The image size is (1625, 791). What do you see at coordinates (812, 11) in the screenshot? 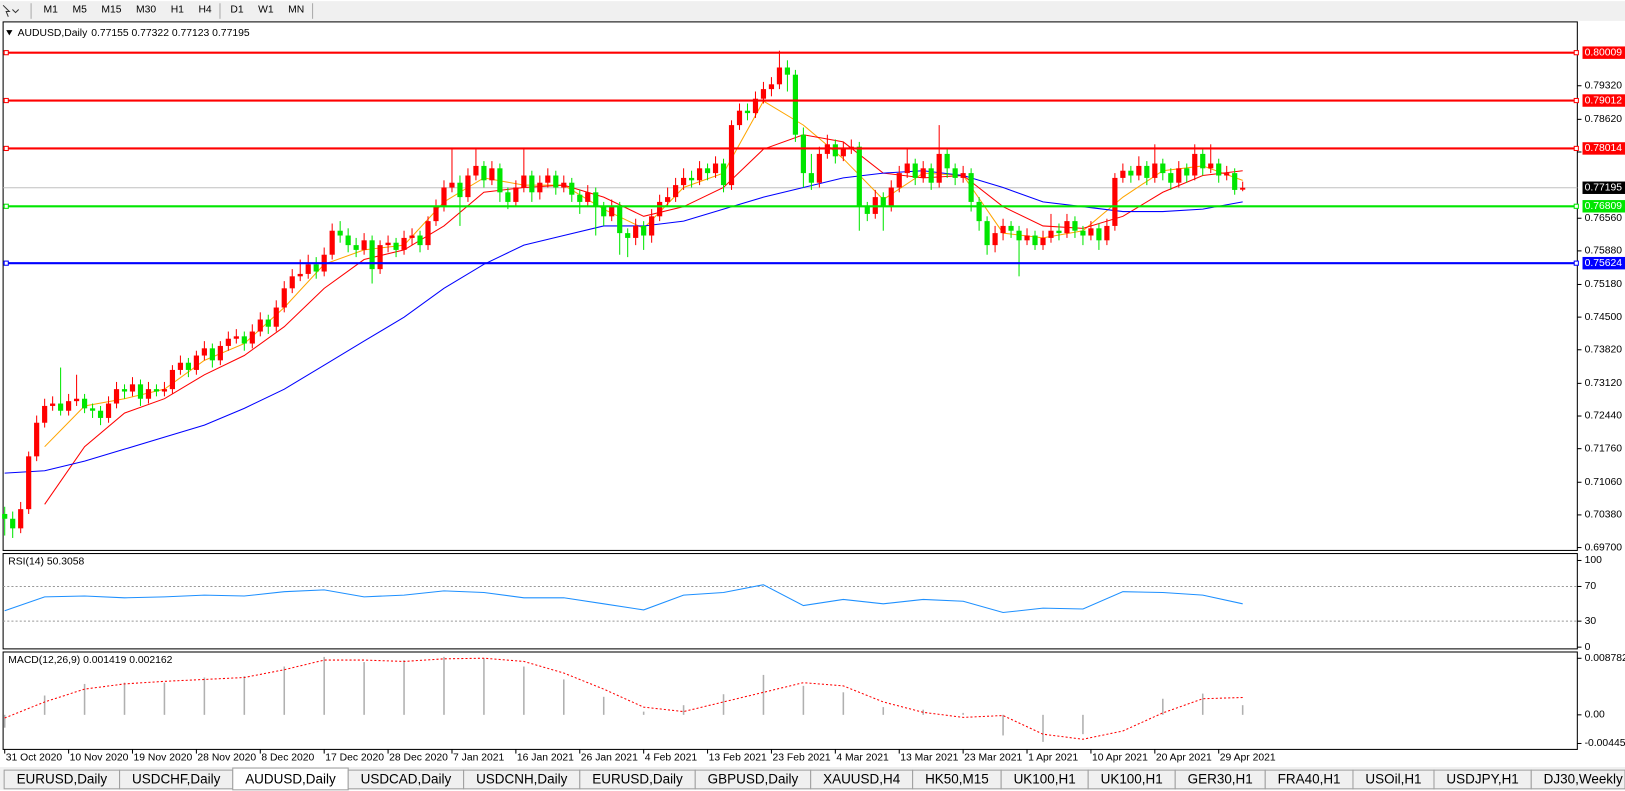
I see `toolbar` at bounding box center [812, 11].